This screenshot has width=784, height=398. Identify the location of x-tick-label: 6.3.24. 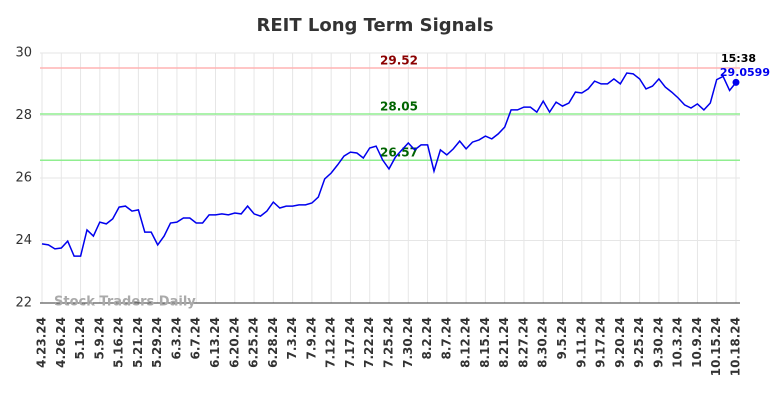
(176, 338).